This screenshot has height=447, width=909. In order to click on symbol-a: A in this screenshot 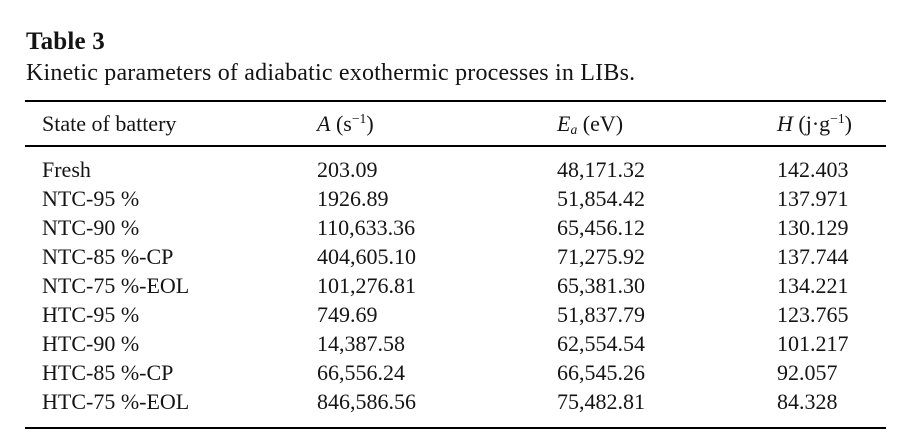, I will do `click(324, 123)`.